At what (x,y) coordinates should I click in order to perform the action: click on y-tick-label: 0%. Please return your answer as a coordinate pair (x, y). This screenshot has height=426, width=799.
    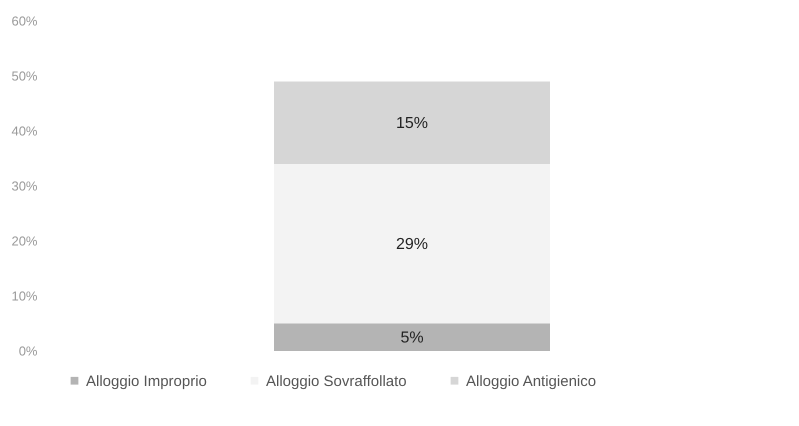
    Looking at the image, I should click on (28, 351).